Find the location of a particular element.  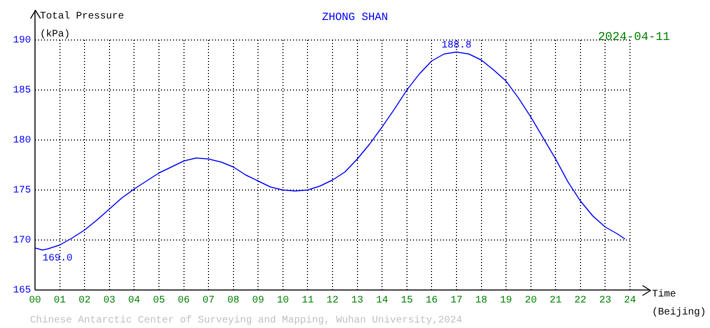

x-tick-label: 05 is located at coordinates (158, 301).